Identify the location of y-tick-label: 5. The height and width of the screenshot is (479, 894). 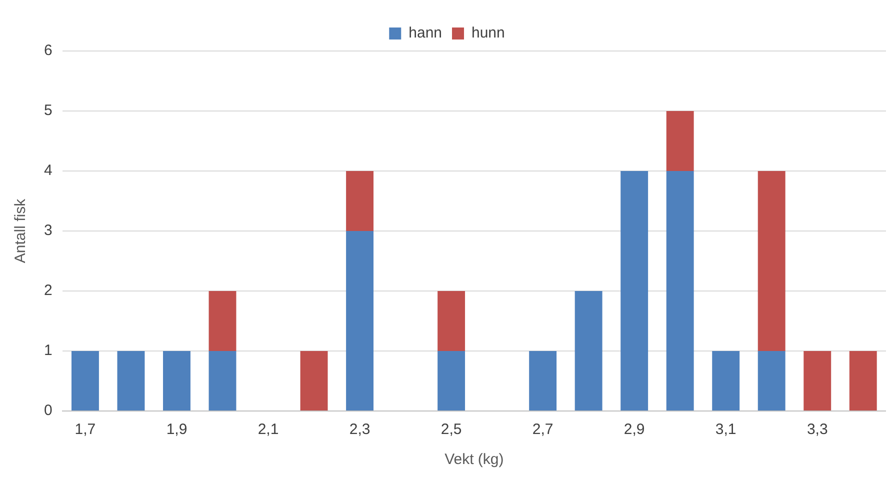
(48, 111).